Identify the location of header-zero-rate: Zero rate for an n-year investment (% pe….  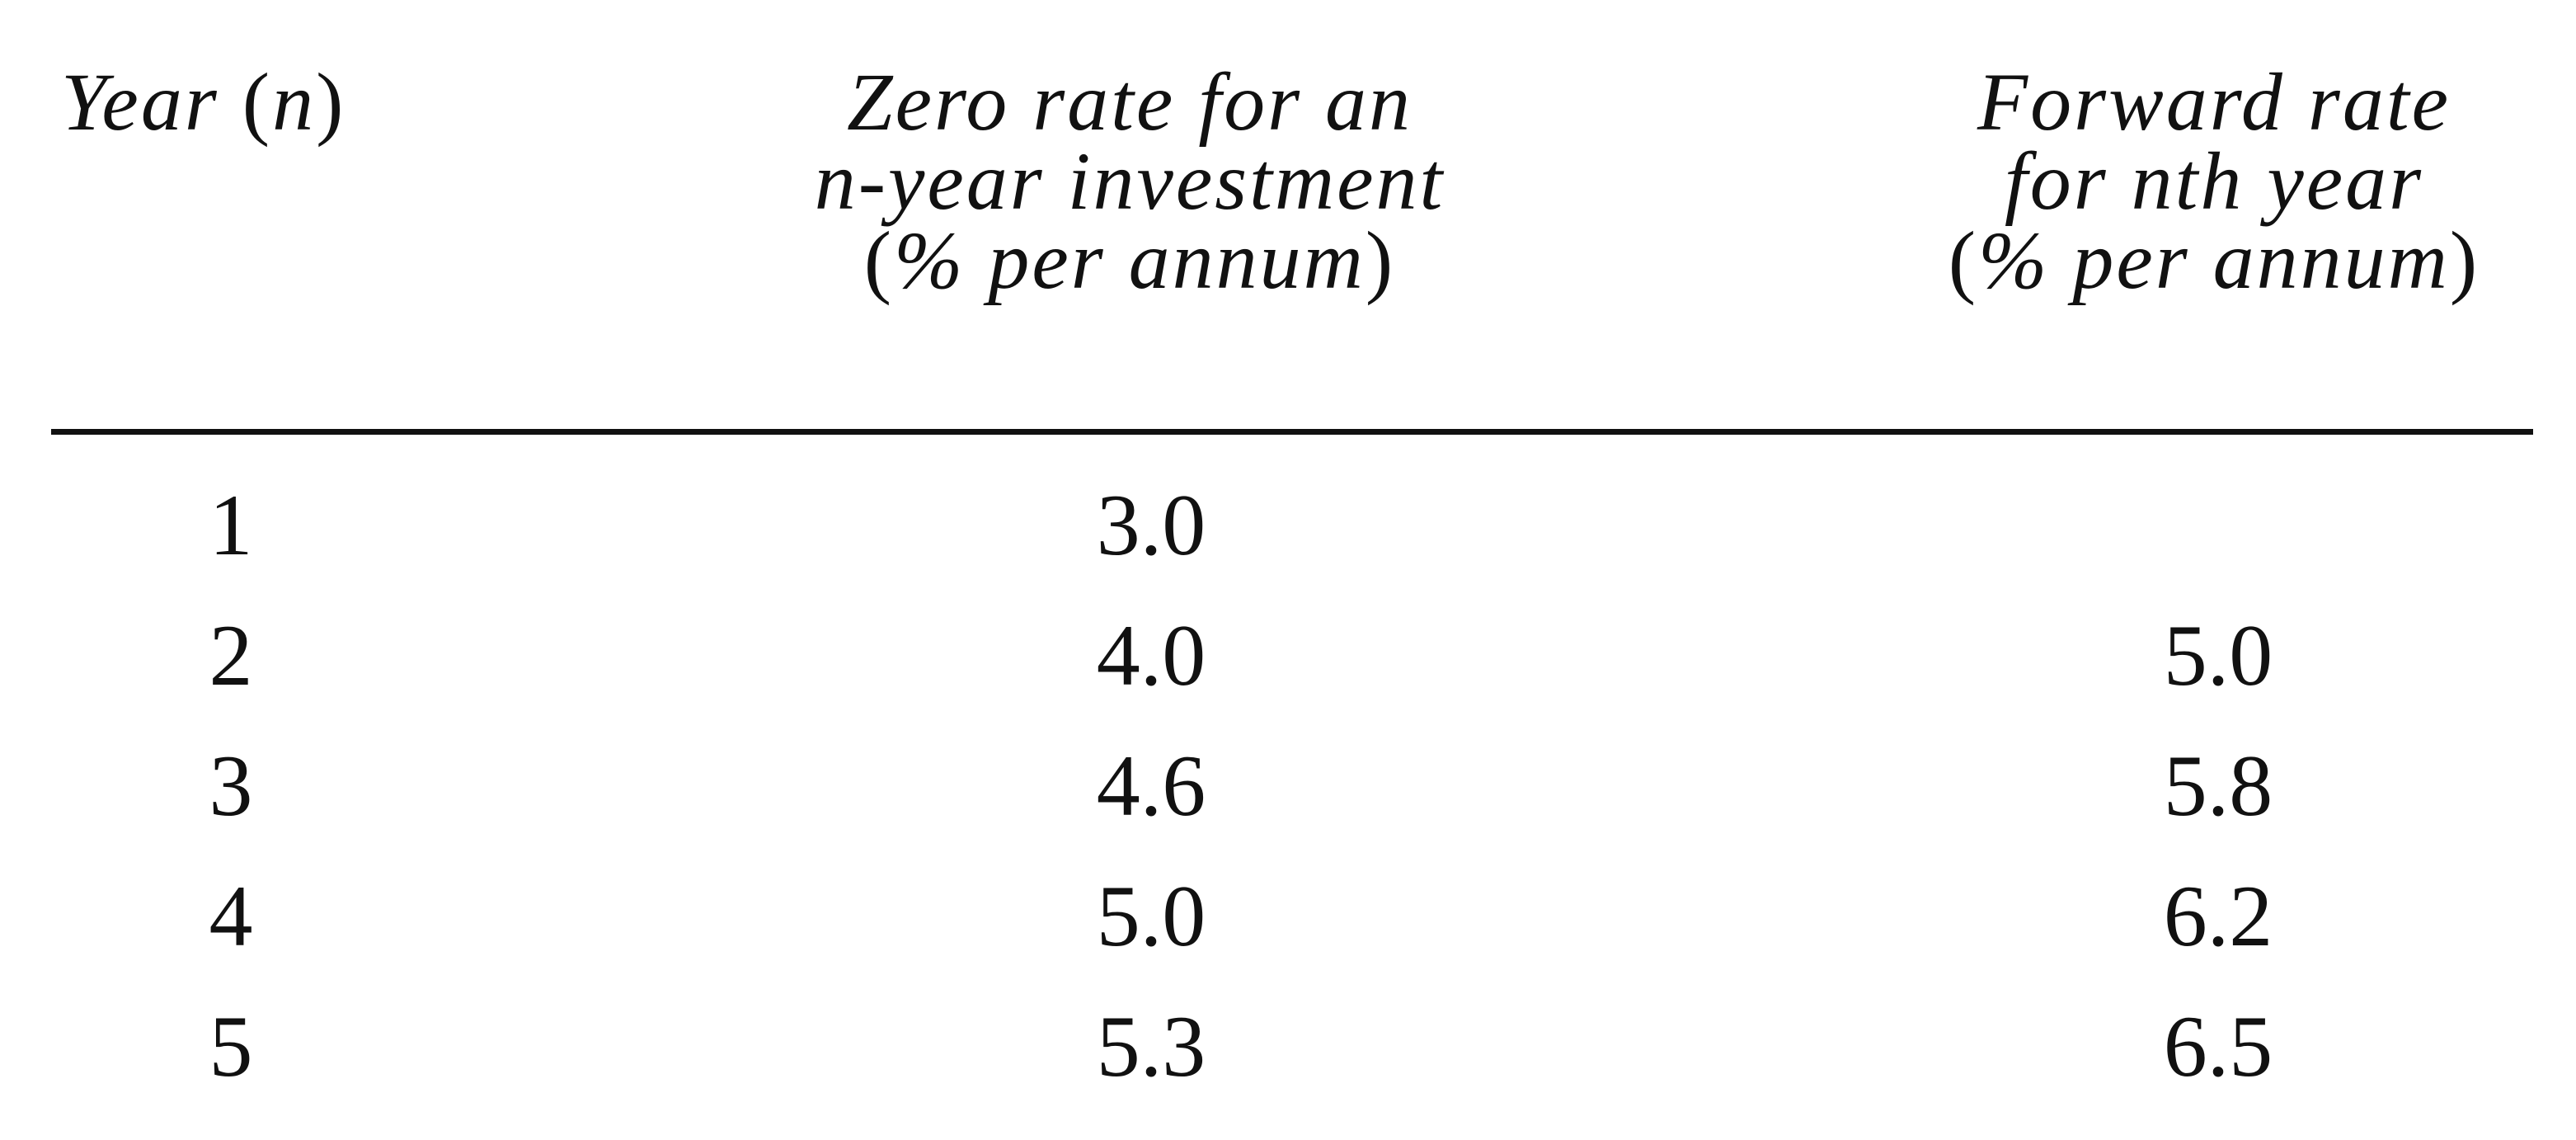
(1129, 179).